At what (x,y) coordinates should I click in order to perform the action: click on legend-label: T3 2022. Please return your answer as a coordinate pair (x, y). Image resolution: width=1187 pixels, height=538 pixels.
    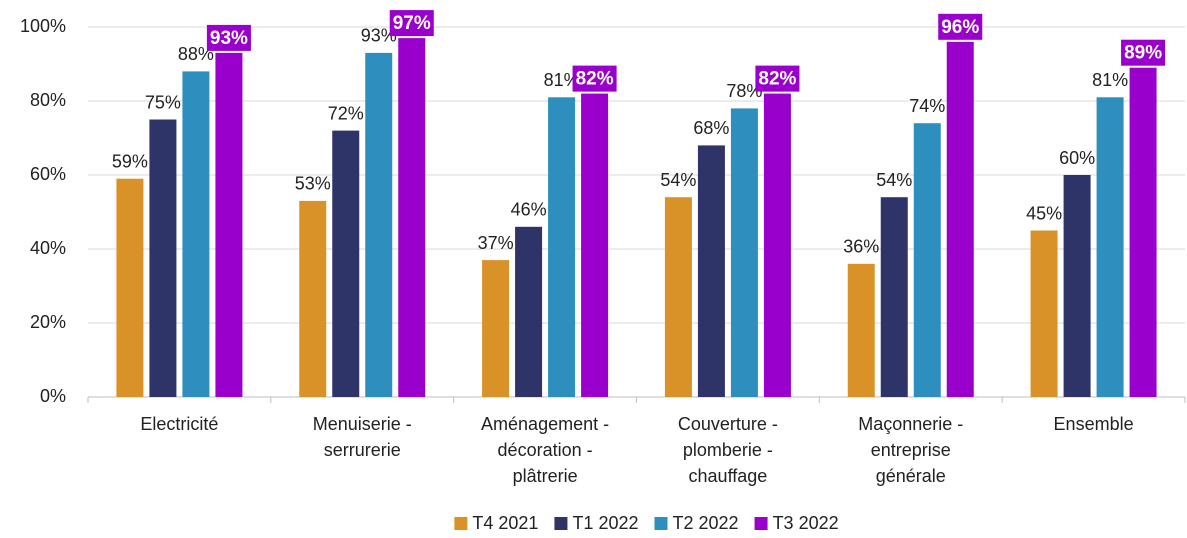
    Looking at the image, I should click on (806, 523).